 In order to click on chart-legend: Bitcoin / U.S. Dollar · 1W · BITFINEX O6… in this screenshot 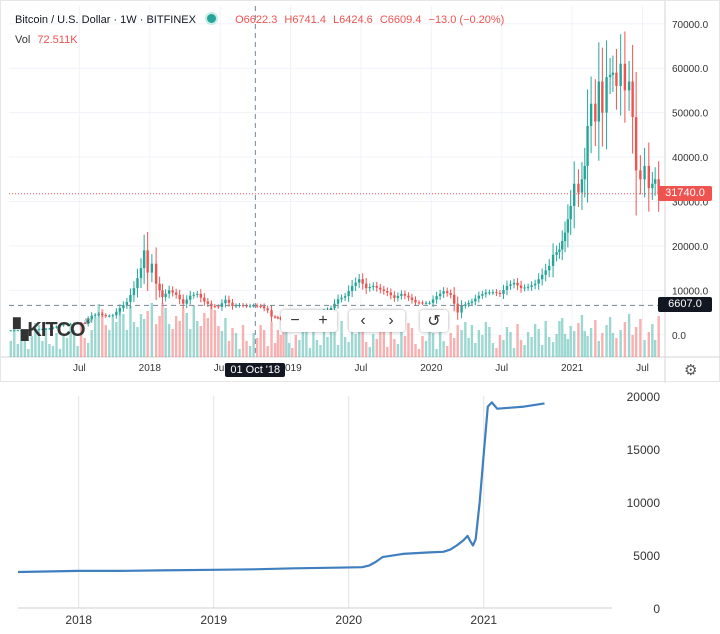, I will do `click(261, 19)`.